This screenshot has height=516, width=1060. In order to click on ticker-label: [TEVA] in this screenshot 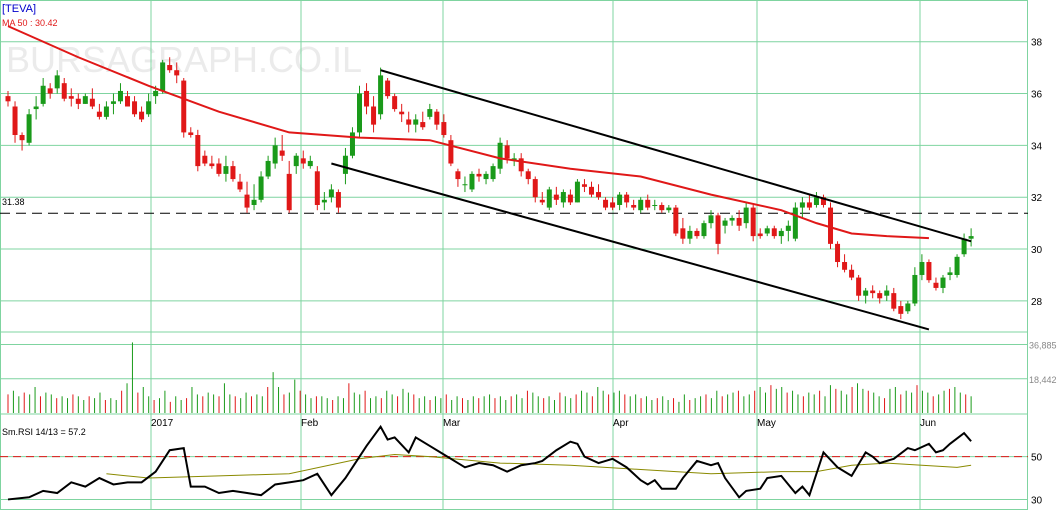, I will do `click(19, 9)`.